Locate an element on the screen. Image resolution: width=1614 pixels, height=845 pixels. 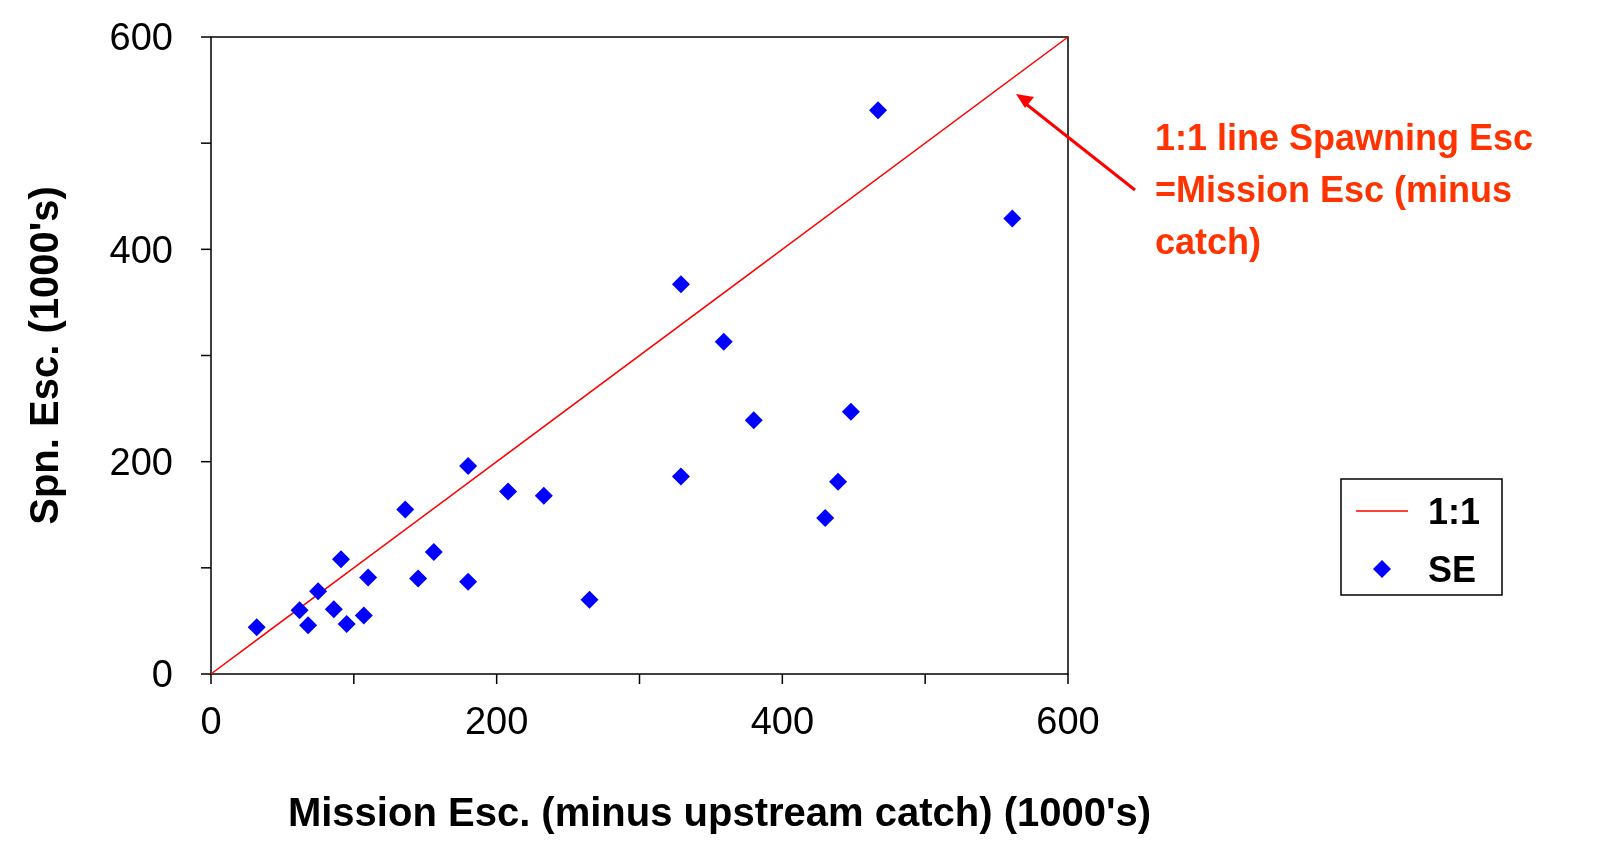
x-tick-label: 200 is located at coordinates (496, 721).